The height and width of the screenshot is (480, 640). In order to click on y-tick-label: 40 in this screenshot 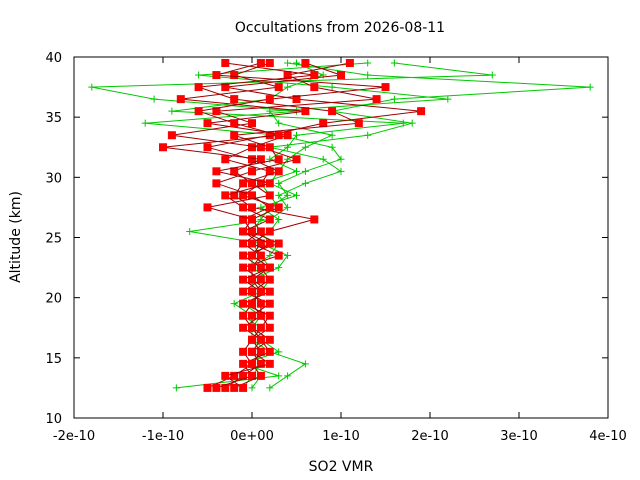, I will do `click(53, 58)`.